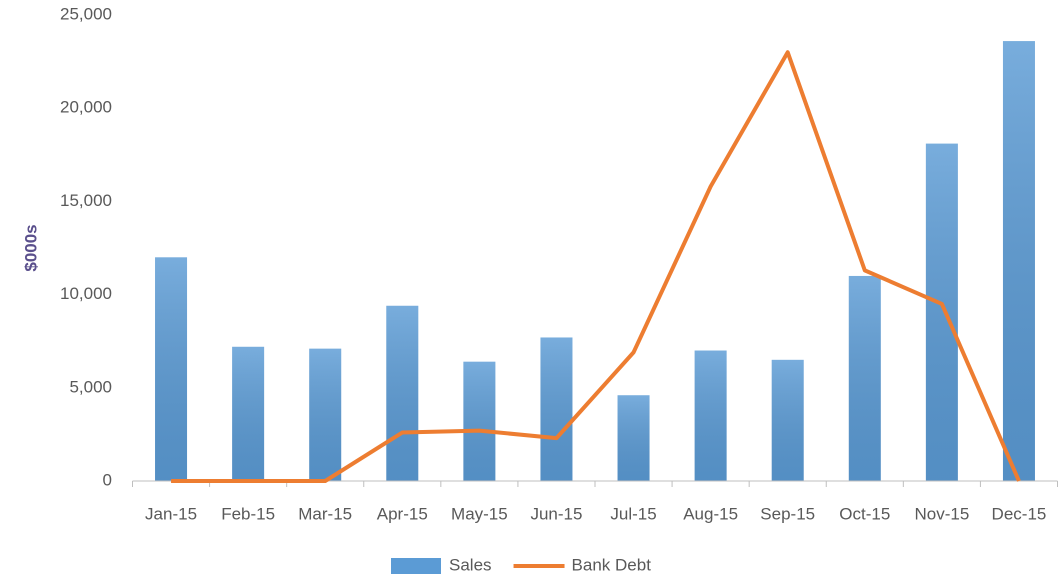 This screenshot has width=1058, height=577. What do you see at coordinates (171, 513) in the screenshot?
I see `x-tick-label: Jan-15` at bounding box center [171, 513].